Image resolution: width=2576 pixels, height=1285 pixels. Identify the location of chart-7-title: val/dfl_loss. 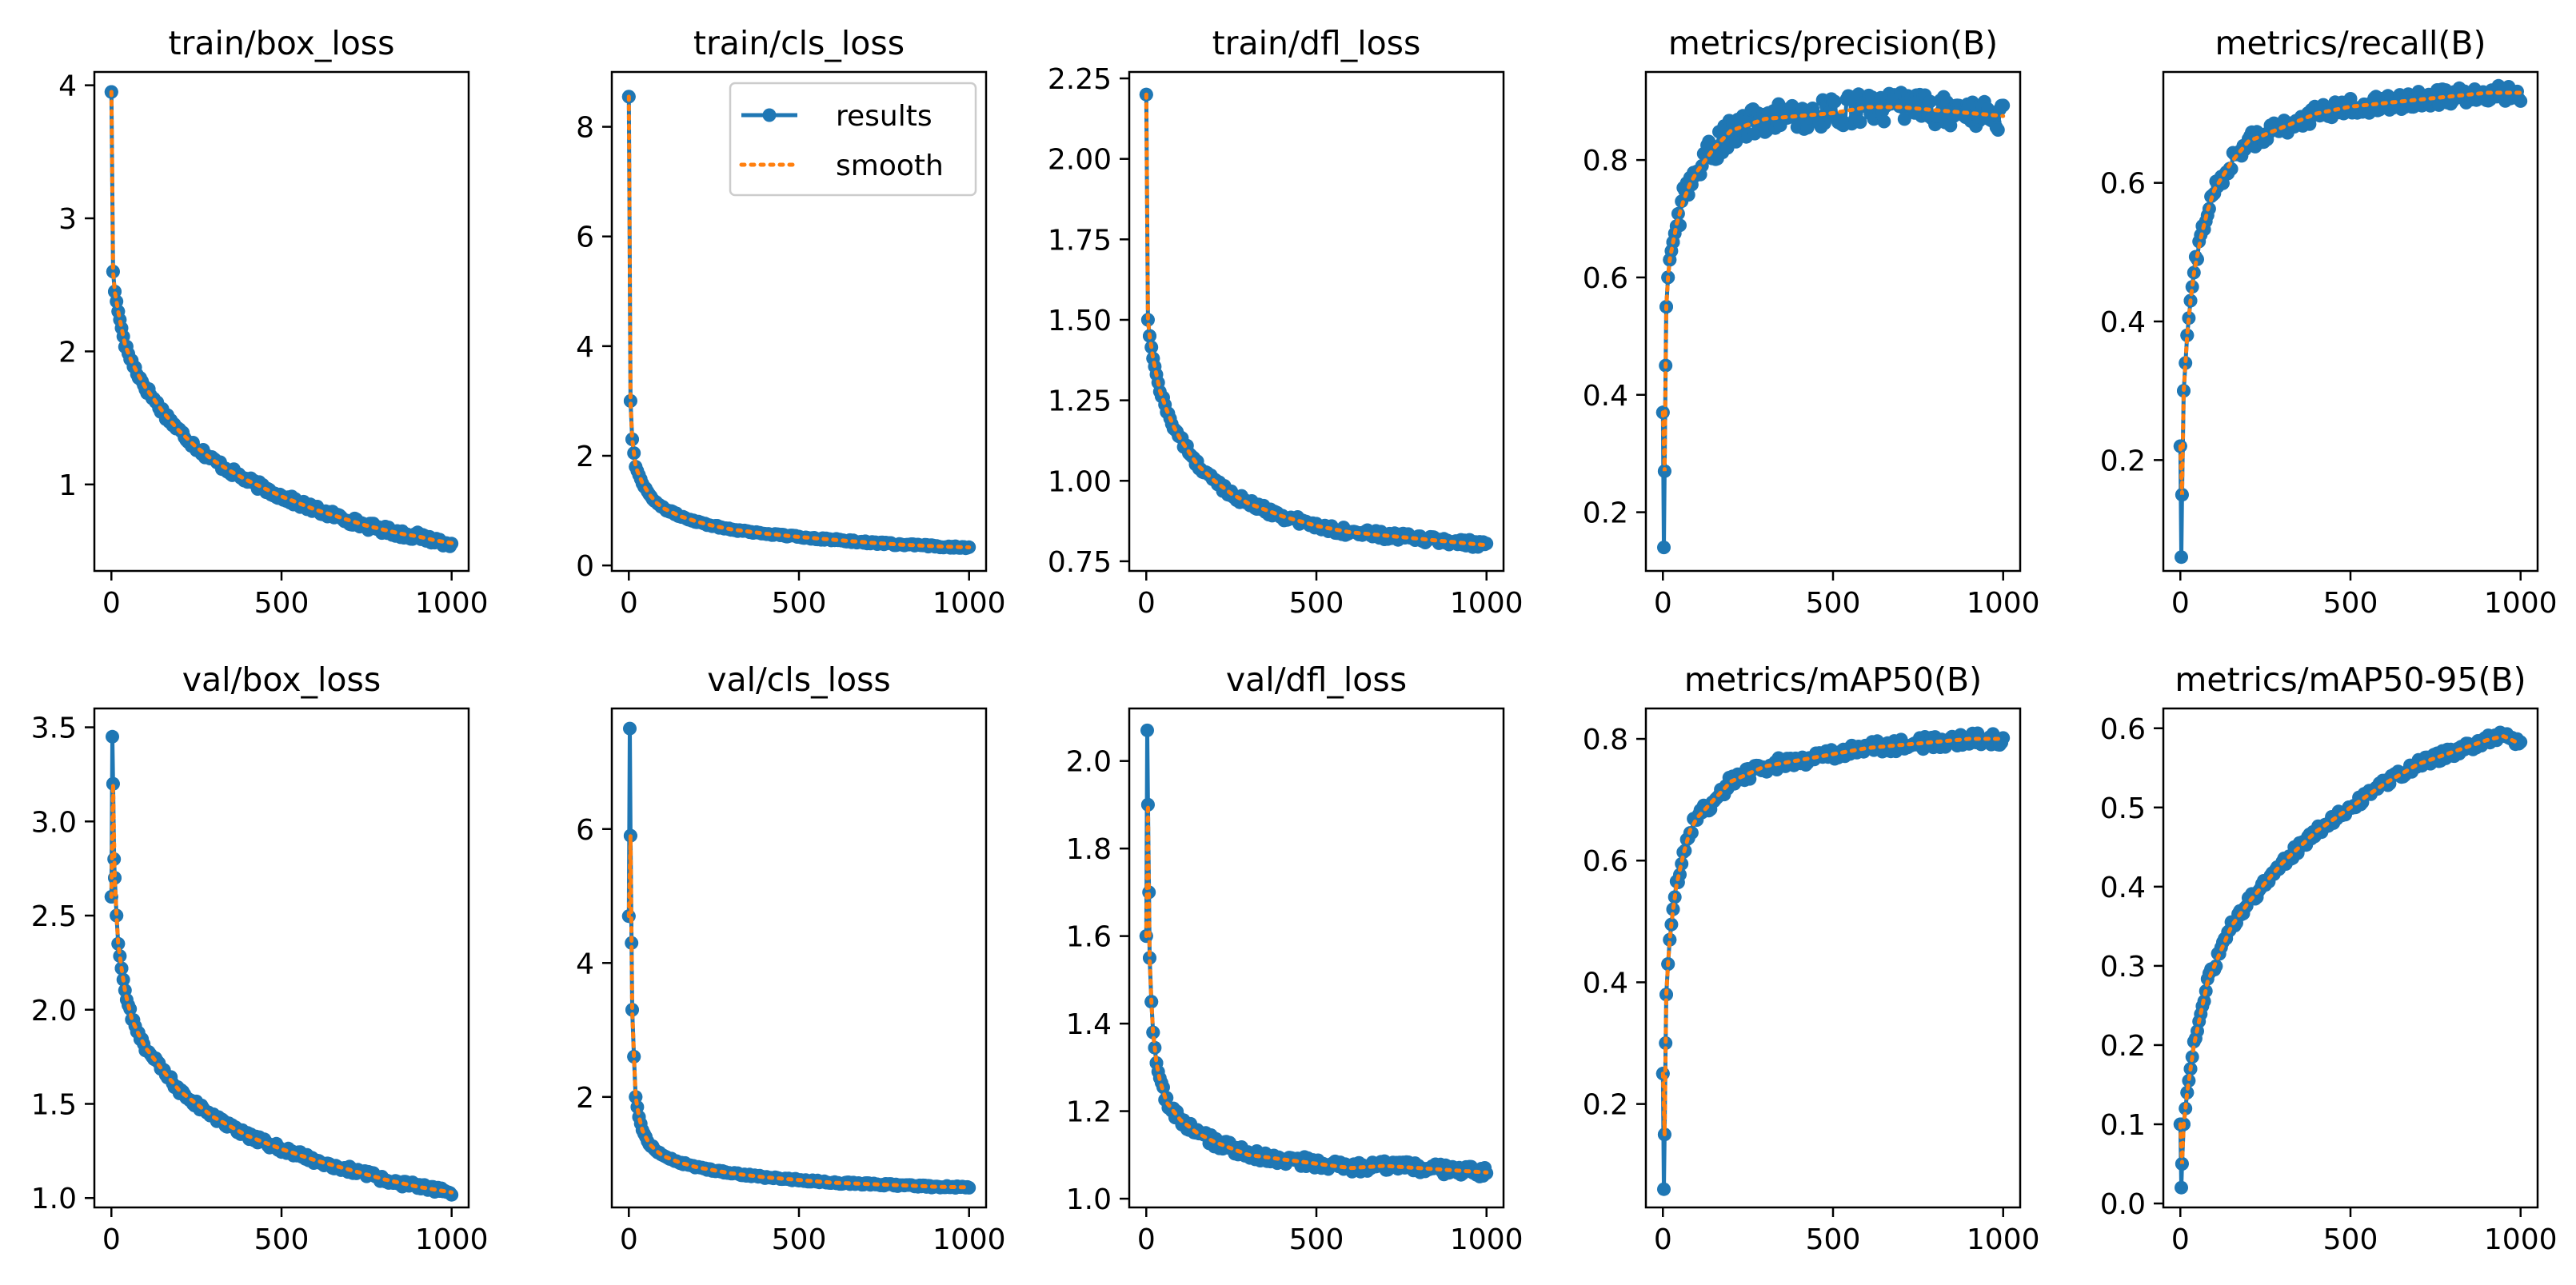
(1316, 679).